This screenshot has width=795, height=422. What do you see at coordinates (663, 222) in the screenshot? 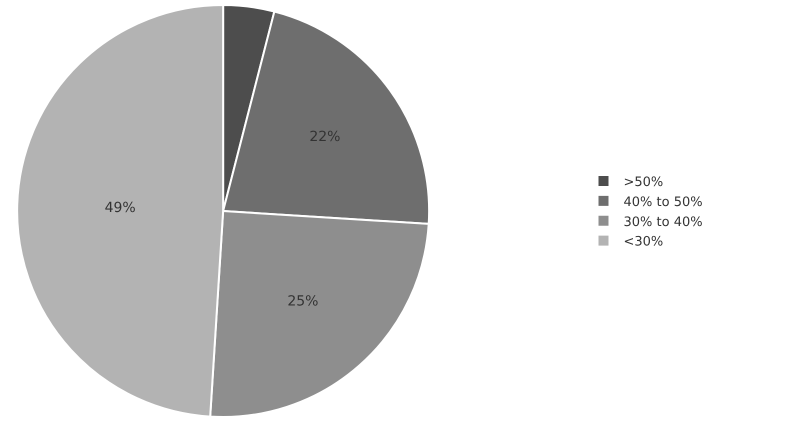
I see `legend-label: 30% to 40%` at bounding box center [663, 222].